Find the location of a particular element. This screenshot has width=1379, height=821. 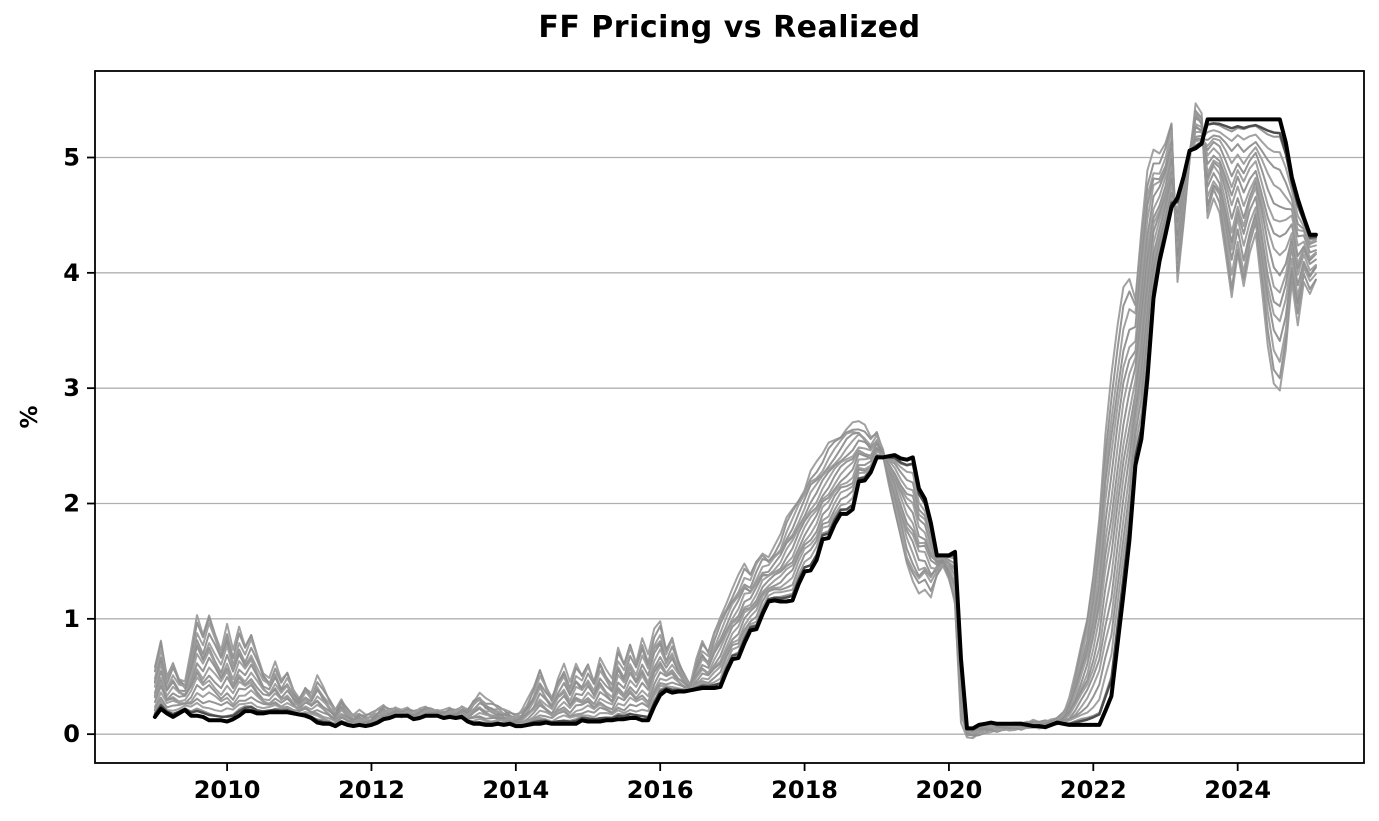

y-tick-label: 3 is located at coordinates (71, 388).